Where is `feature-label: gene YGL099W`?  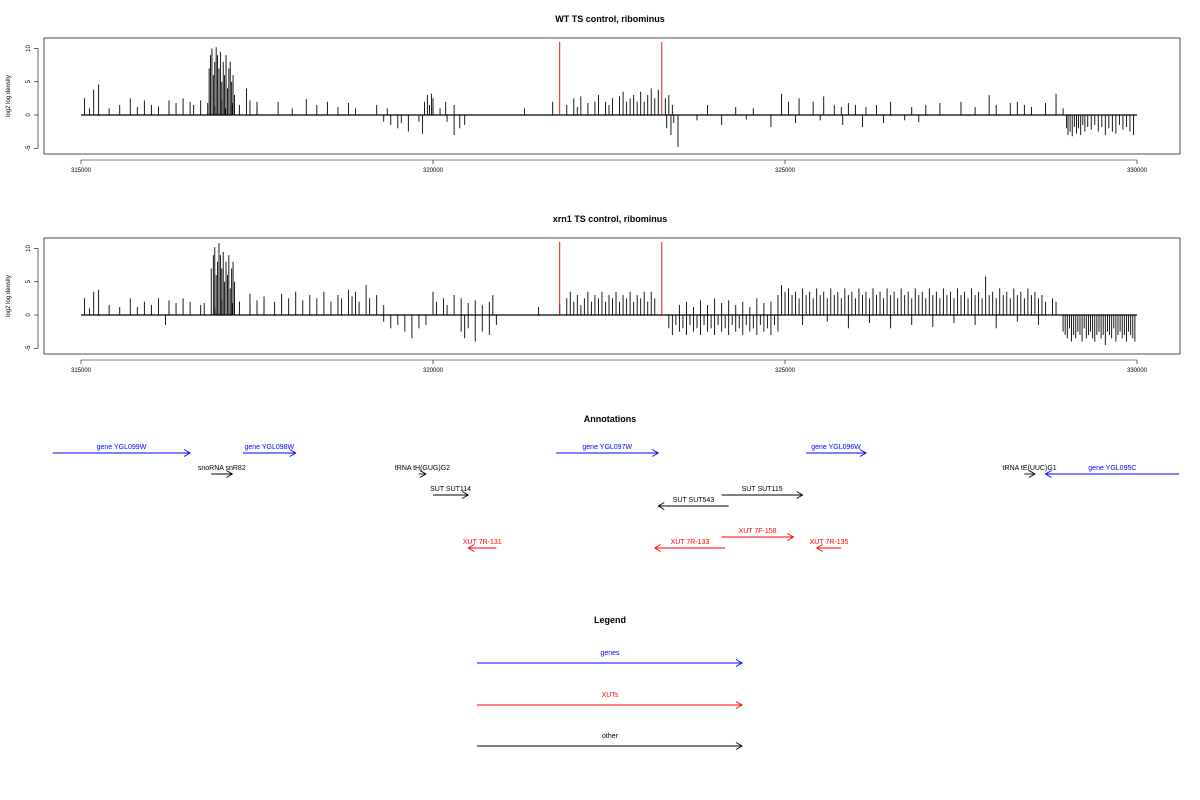 feature-label: gene YGL099W is located at coordinates (122, 447).